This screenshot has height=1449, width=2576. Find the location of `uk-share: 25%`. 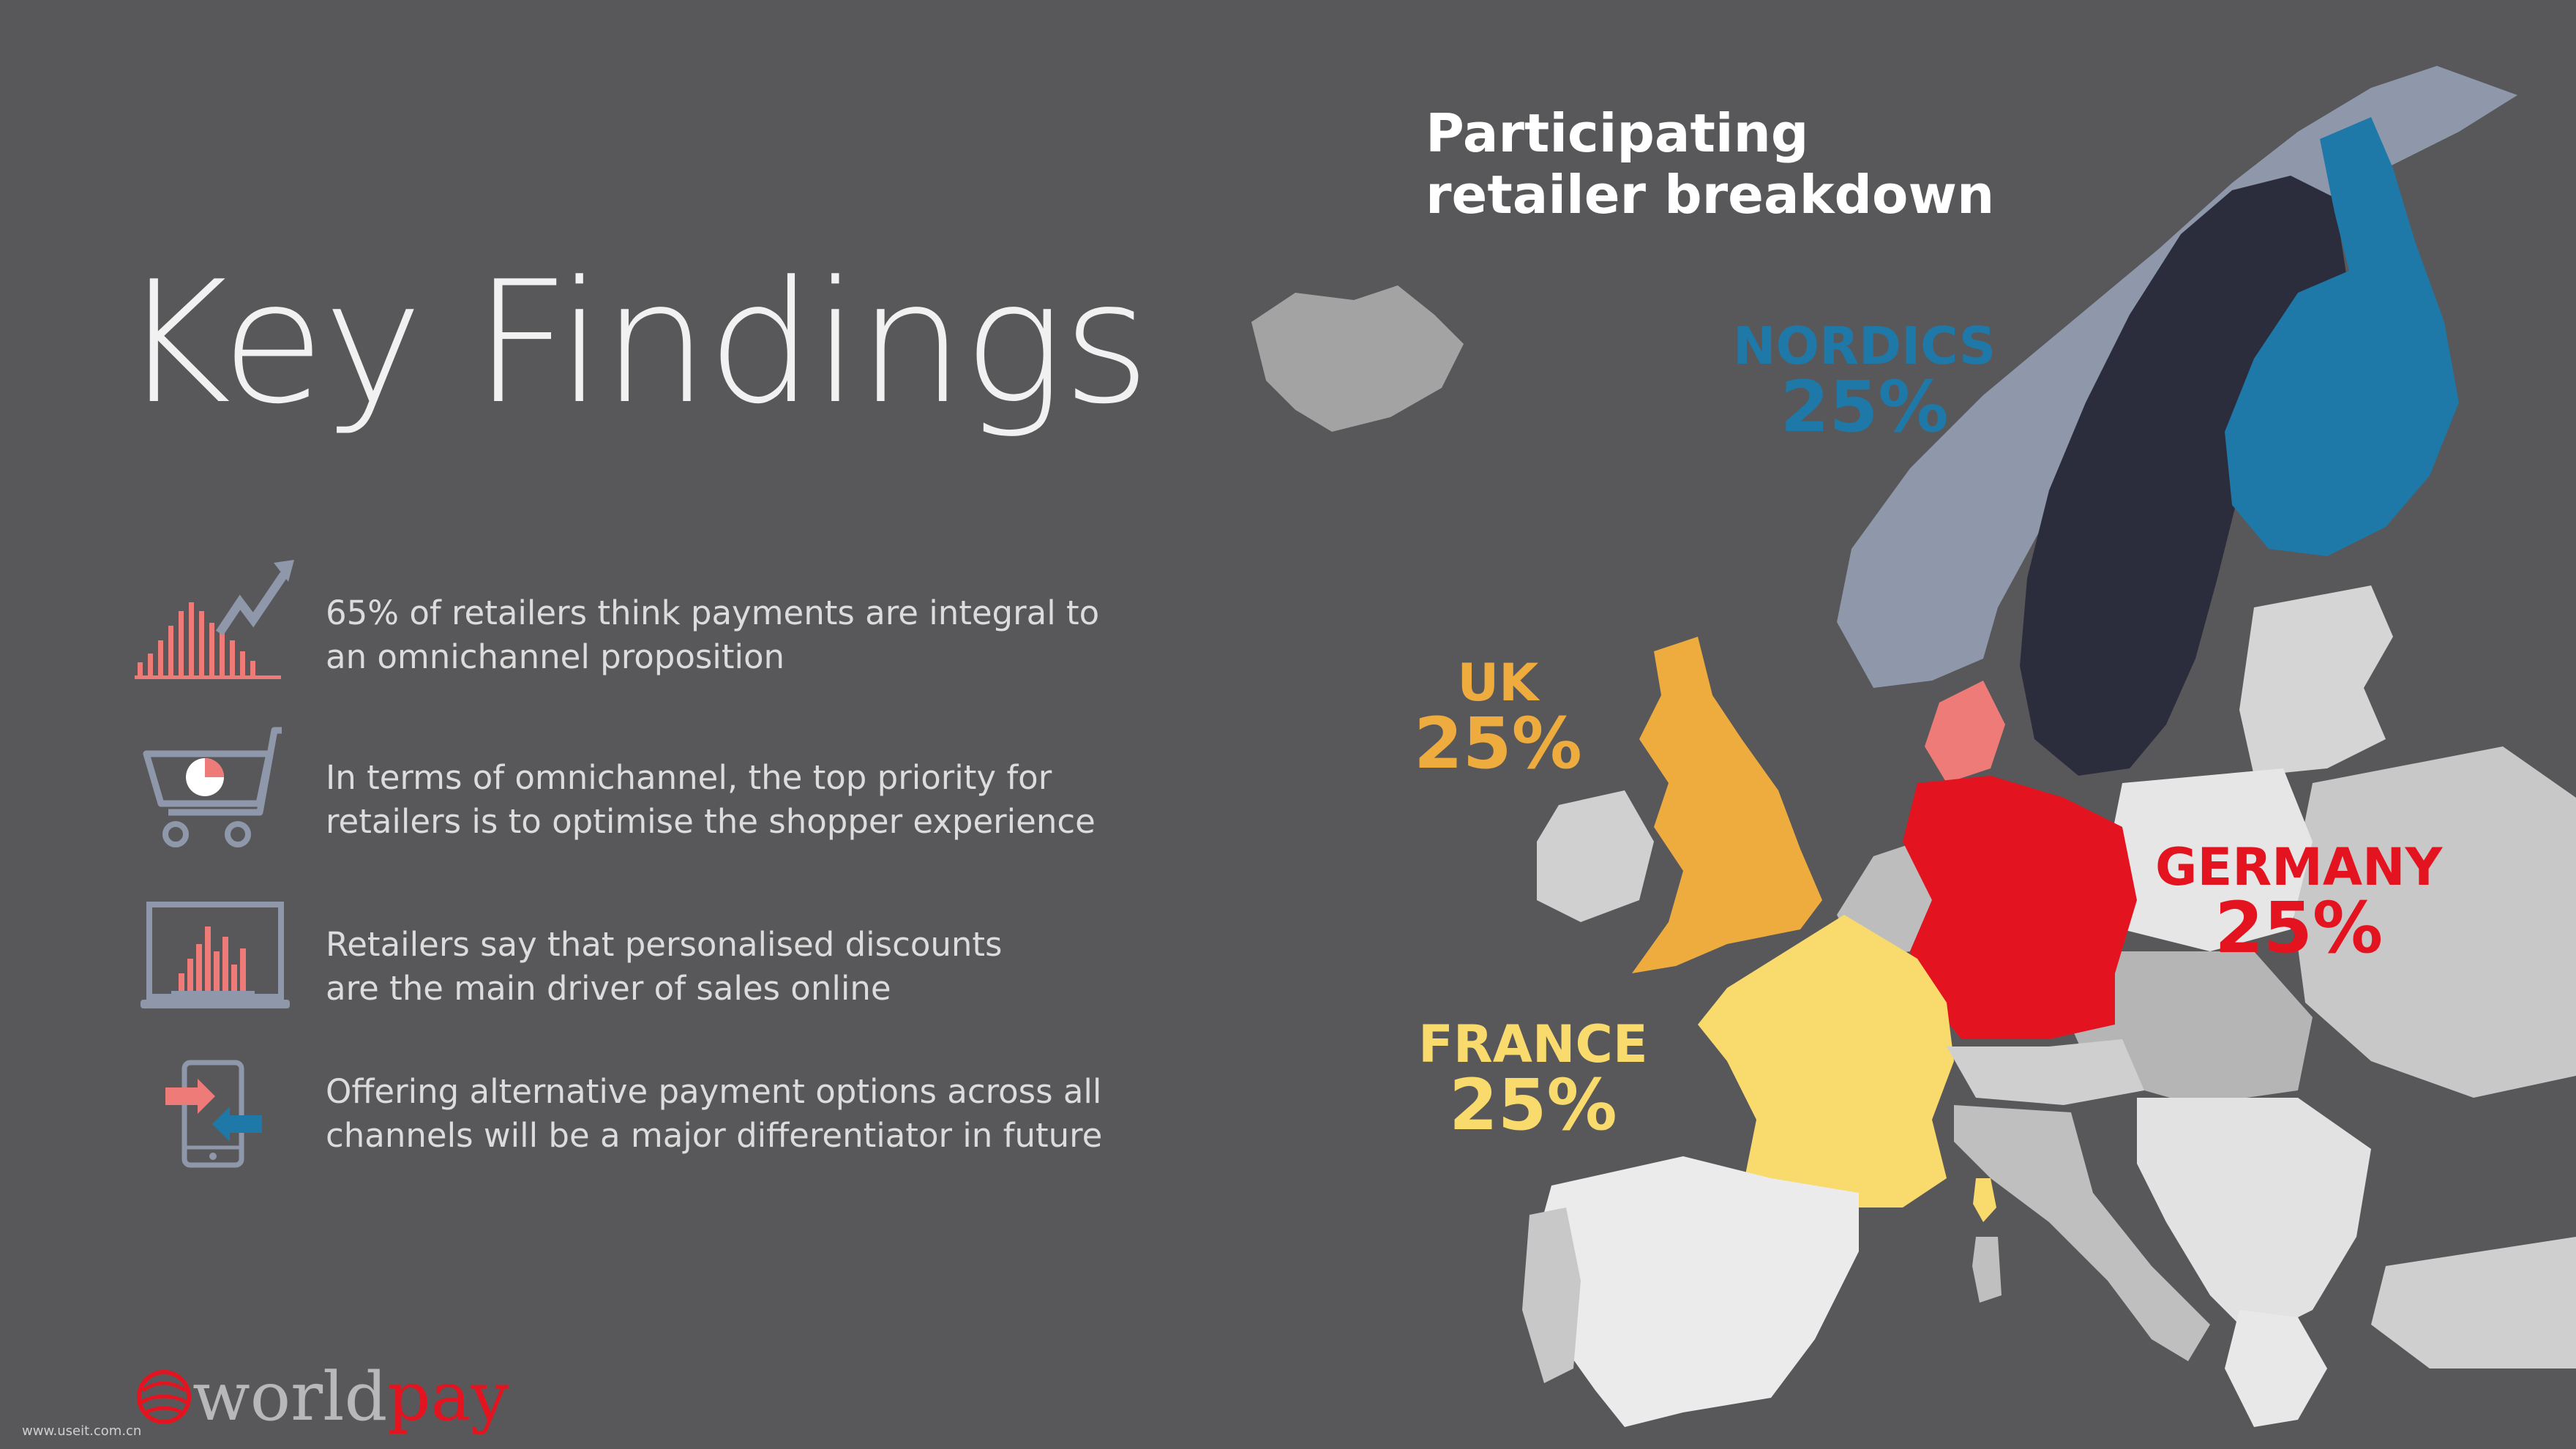

uk-share: 25% is located at coordinates (1498, 744).